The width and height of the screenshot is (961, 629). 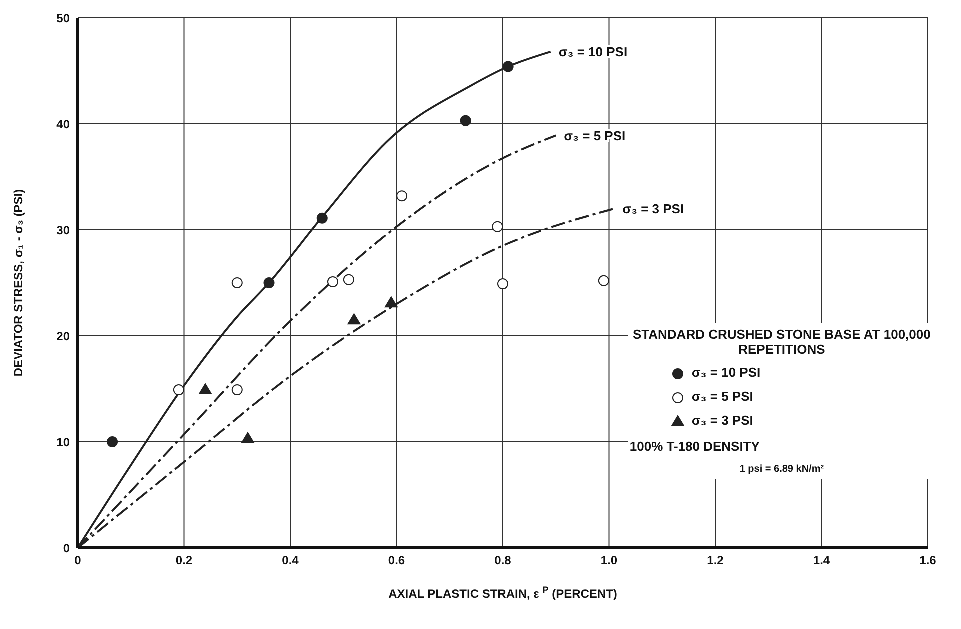 What do you see at coordinates (63, 124) in the screenshot?
I see `y-tick-label: 40` at bounding box center [63, 124].